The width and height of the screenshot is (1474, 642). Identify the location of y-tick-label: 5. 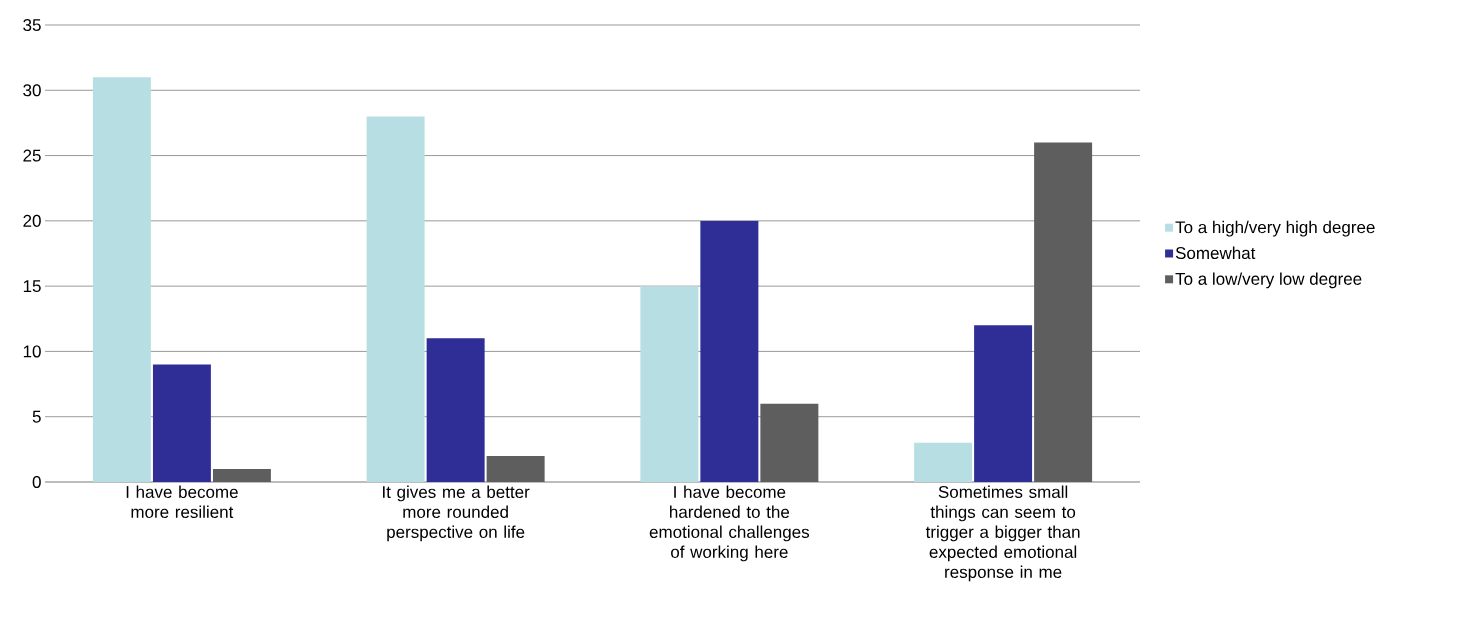
(36, 416).